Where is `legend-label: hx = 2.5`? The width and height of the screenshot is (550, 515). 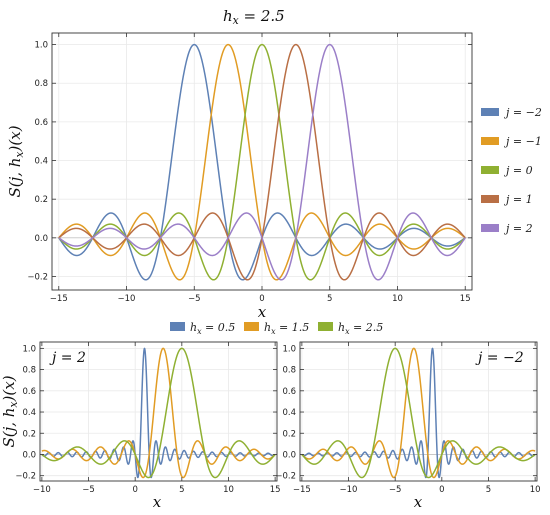
legend-label: hx = 2.5 is located at coordinates (360, 328).